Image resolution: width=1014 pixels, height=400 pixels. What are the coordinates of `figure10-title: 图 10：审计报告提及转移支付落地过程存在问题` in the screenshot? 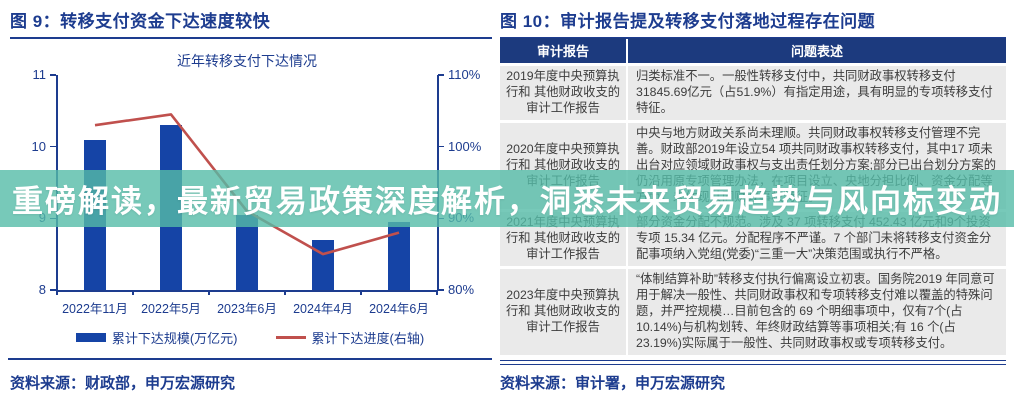 It's located at (753, 23).